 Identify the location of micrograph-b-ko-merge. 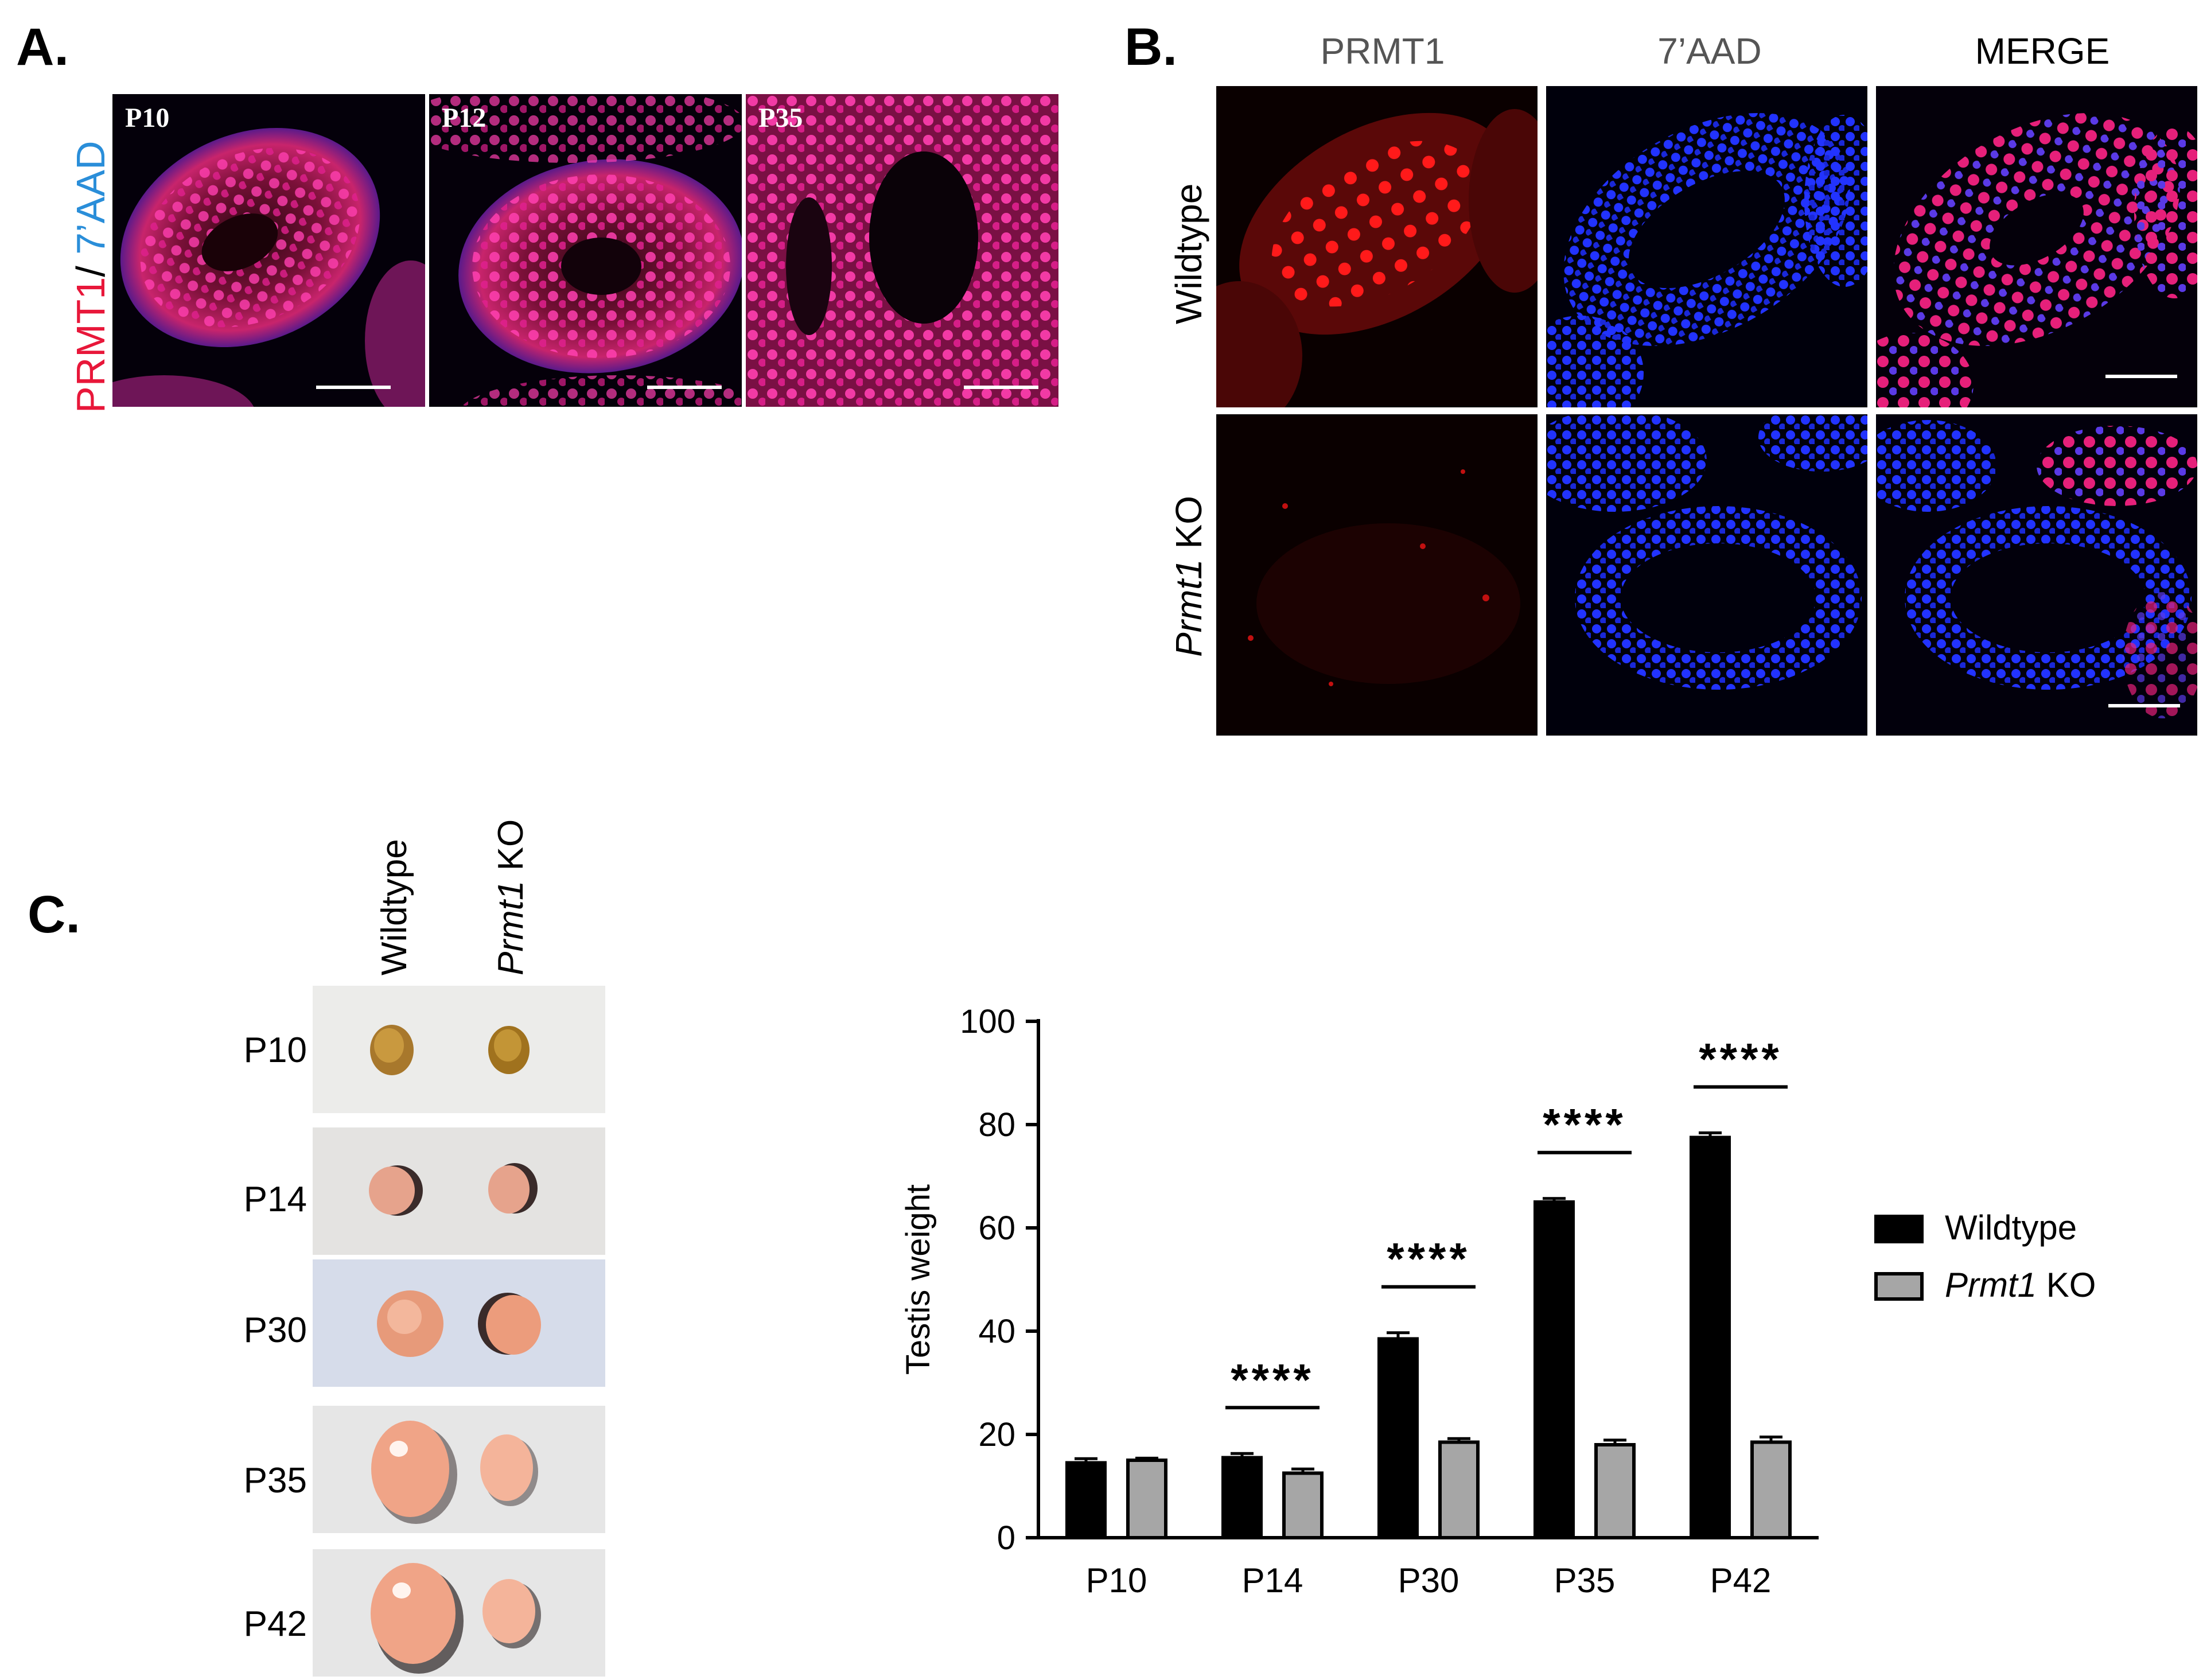
(2037, 575).